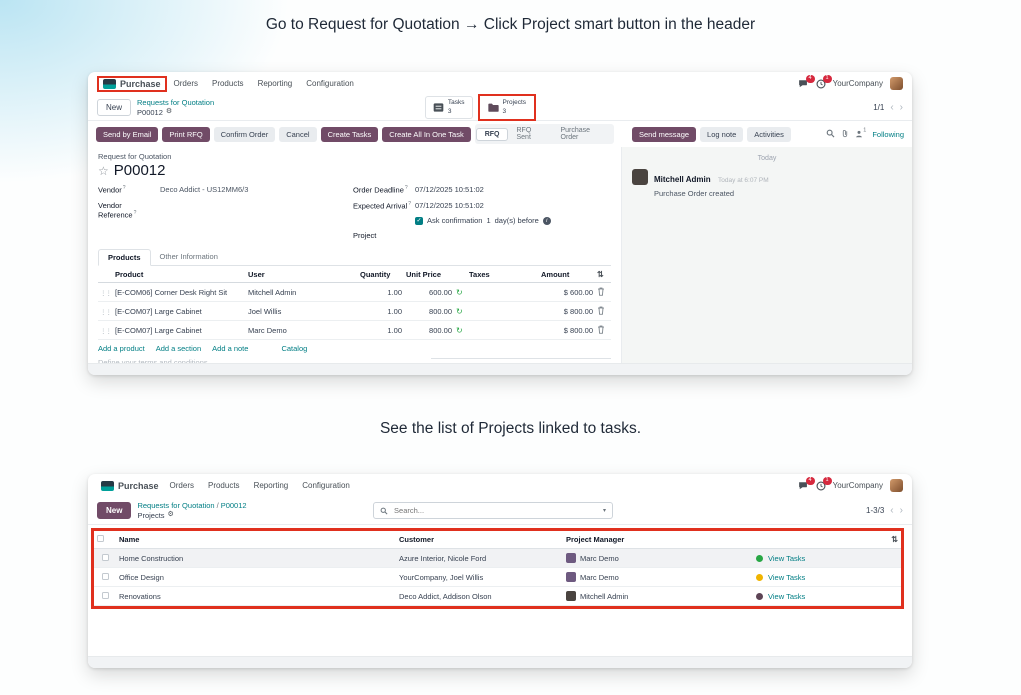 The height and width of the screenshot is (695, 1021). What do you see at coordinates (298, 134) in the screenshot?
I see `cancel-button: Cancel` at bounding box center [298, 134].